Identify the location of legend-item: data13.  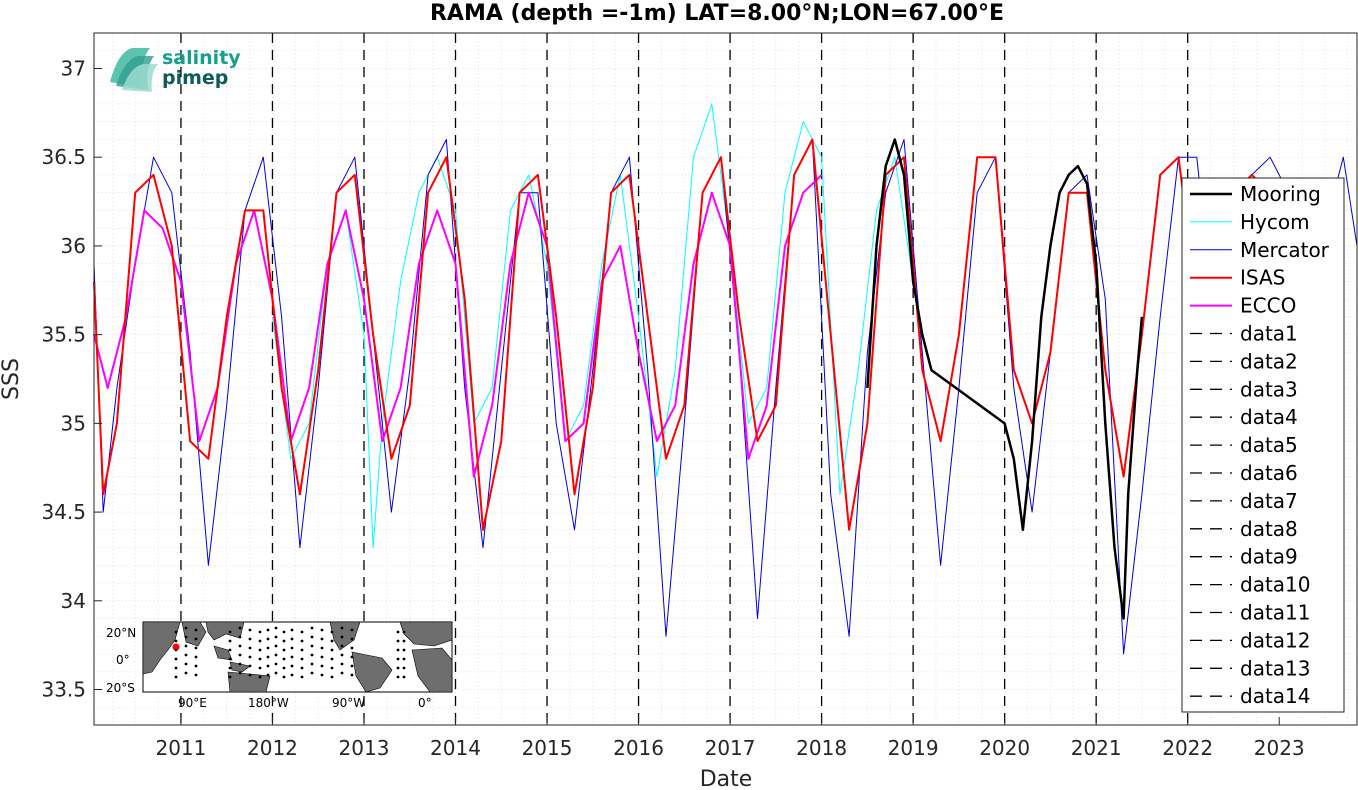
(1250, 668).